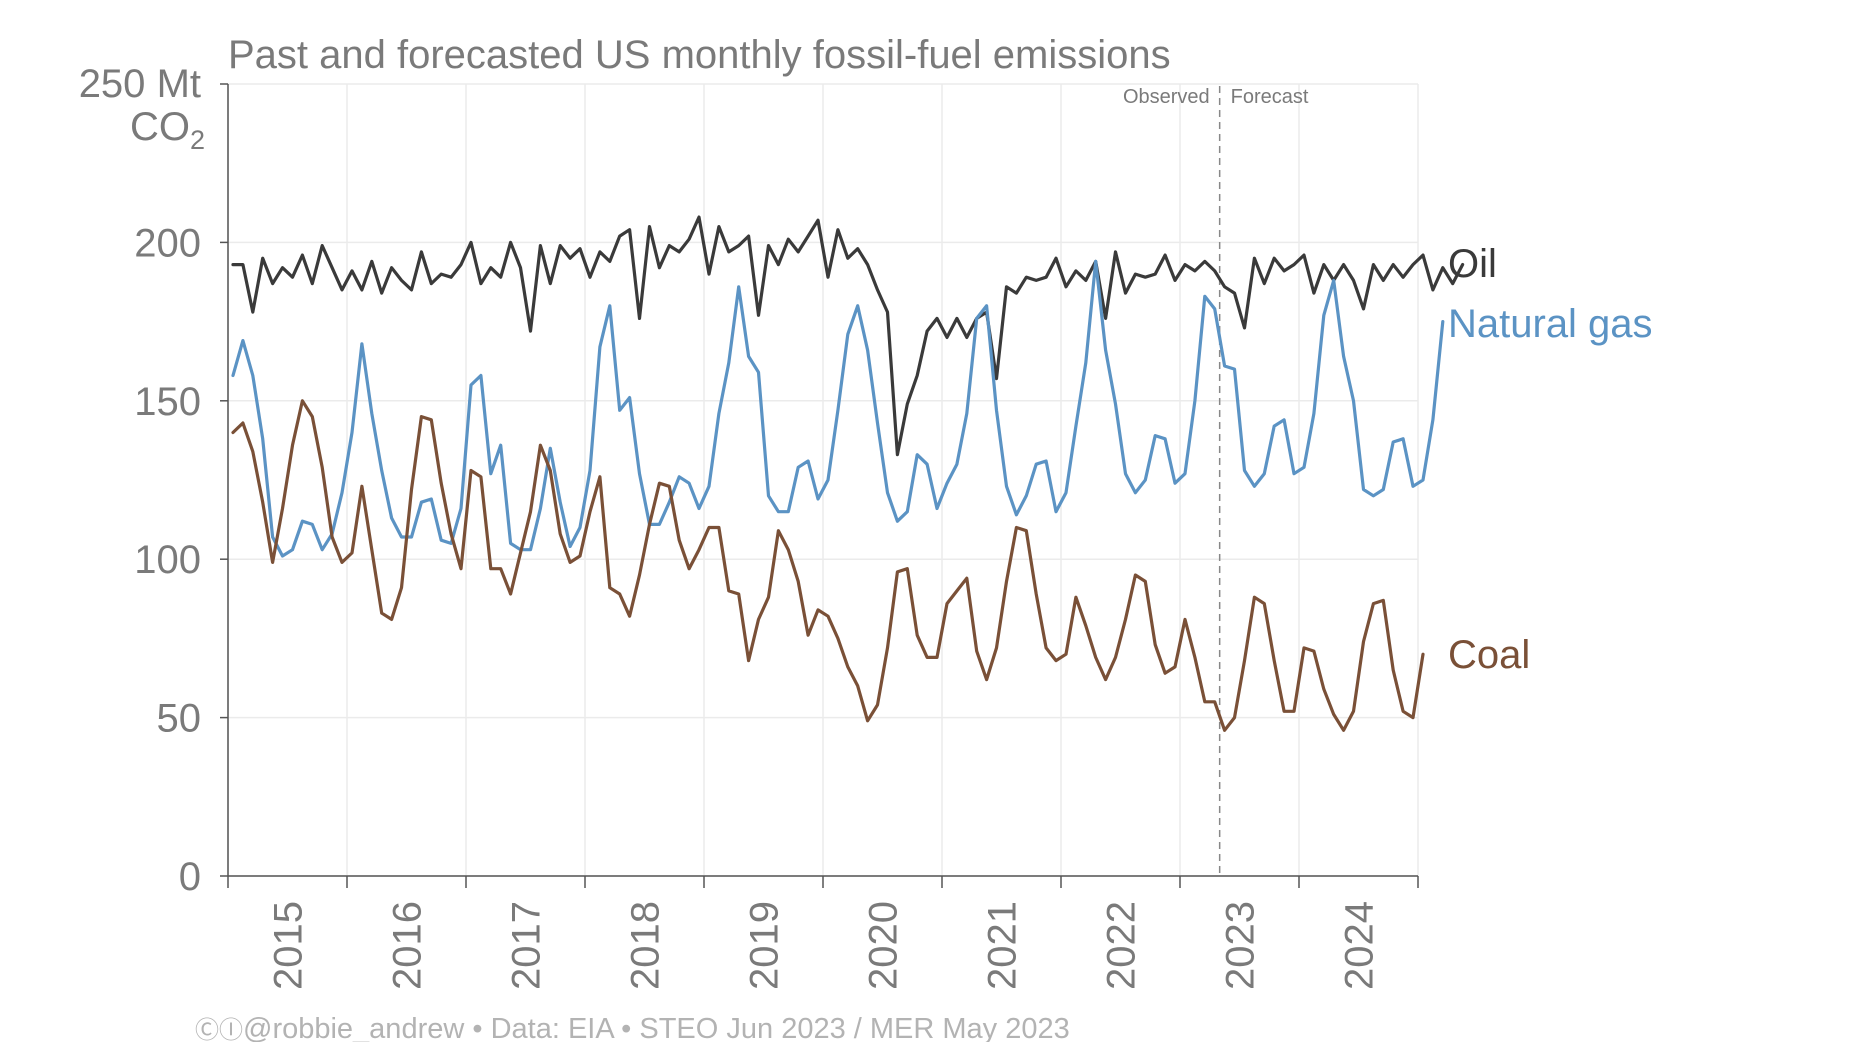  What do you see at coordinates (354, 1027) in the screenshot?
I see `footer-handle: @robbie_andrew` at bounding box center [354, 1027].